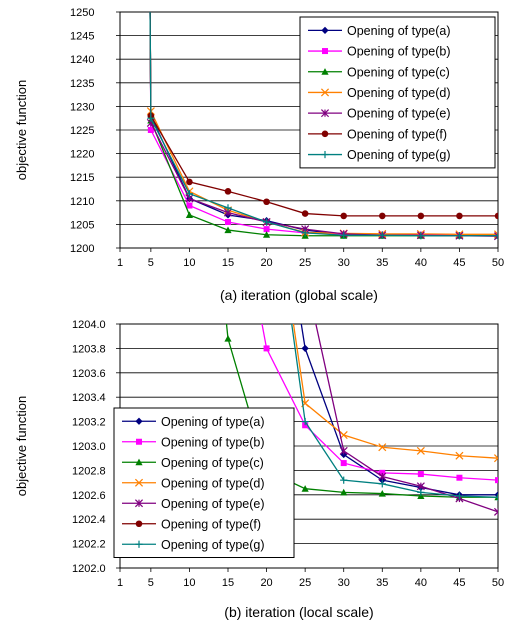 This screenshot has width=505, height=630. I want to click on y-tick-label: 1250, so click(82, 13).